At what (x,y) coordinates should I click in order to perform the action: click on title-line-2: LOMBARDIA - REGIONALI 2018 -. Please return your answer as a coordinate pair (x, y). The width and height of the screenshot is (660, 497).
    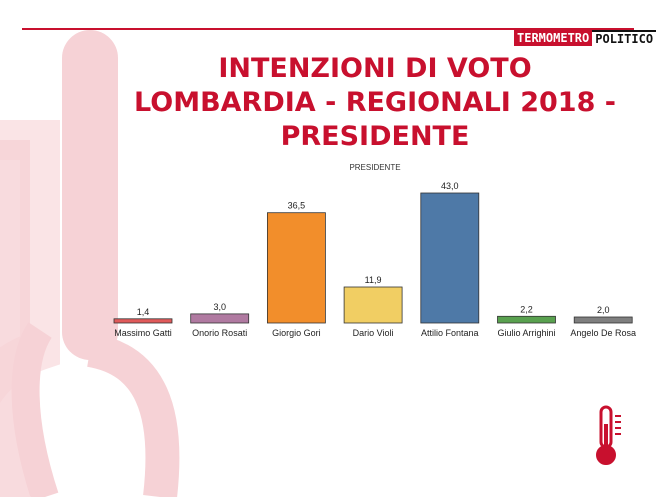
    Looking at the image, I should click on (375, 102).